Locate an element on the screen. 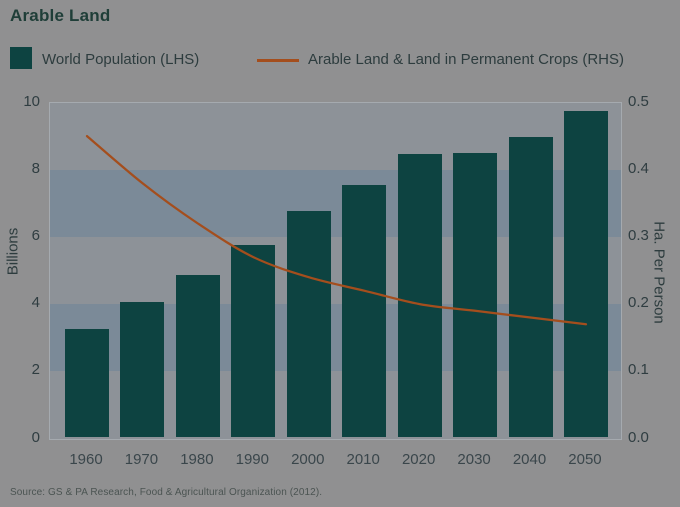 This screenshot has height=507, width=680. left-axis-title: Billions is located at coordinates (13, 251).